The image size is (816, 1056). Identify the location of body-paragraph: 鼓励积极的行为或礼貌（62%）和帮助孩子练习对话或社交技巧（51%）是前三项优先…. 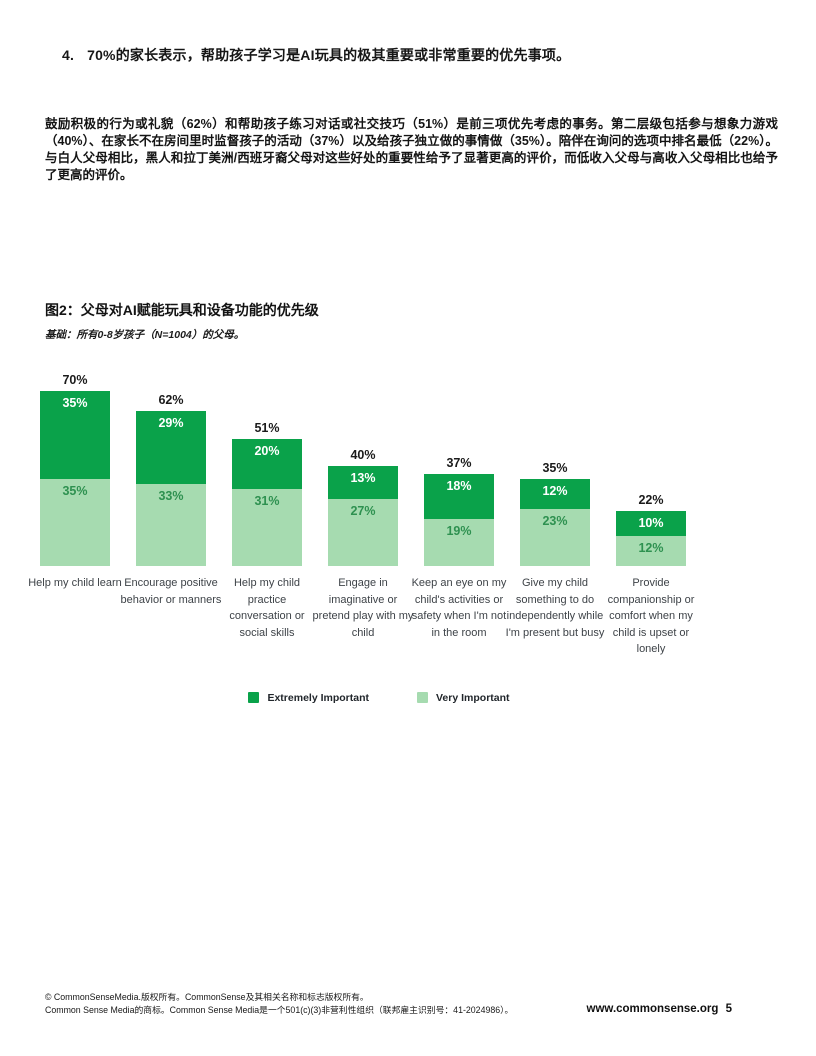
(411, 149).